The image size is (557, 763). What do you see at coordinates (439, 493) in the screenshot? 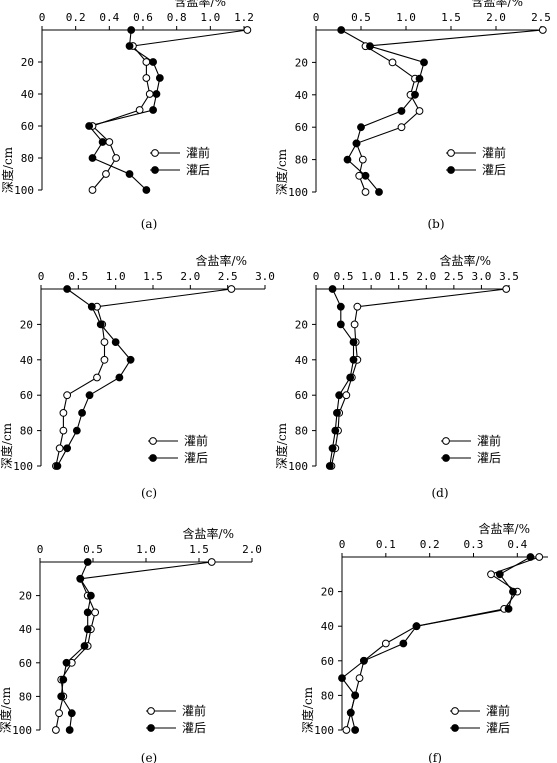
I see `panel-caption: (d)` at bounding box center [439, 493].